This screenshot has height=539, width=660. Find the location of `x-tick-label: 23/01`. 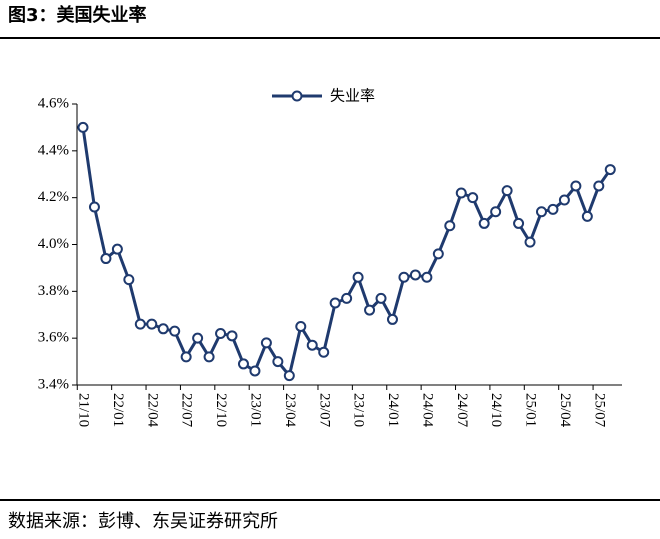

x-tick-label: 23/01 is located at coordinates (255, 410).